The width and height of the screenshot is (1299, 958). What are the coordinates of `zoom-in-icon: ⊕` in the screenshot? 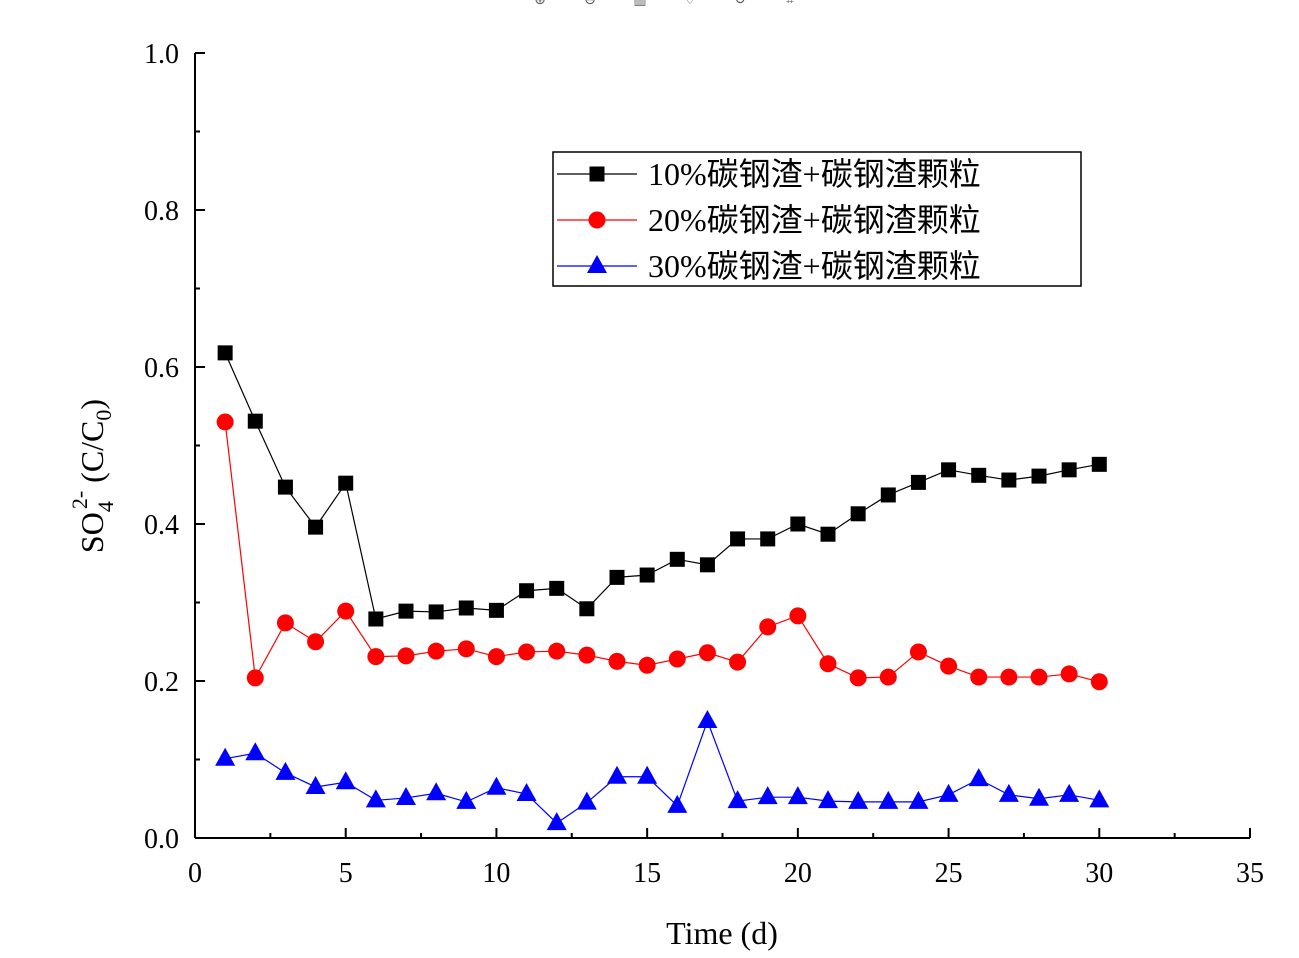 It's located at (540, 4).